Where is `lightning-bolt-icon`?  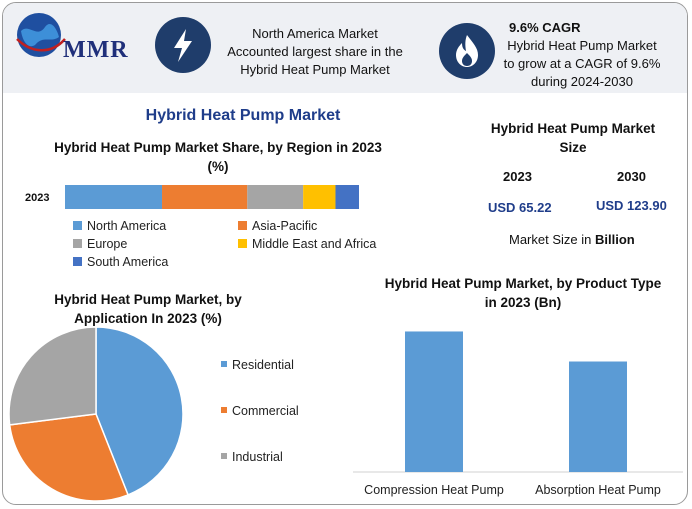 lightning-bolt-icon is located at coordinates (183, 45).